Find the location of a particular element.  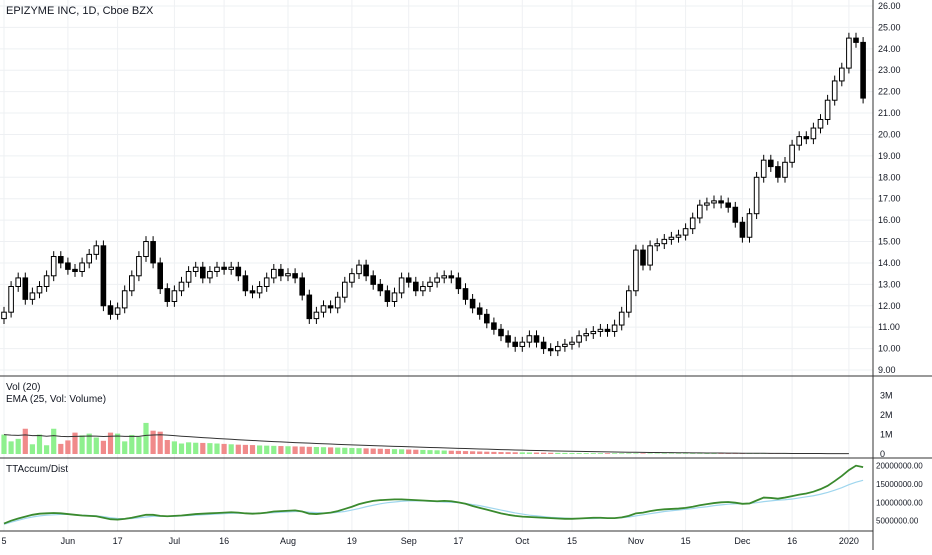

time-tick-label: Jun is located at coordinates (68, 541).